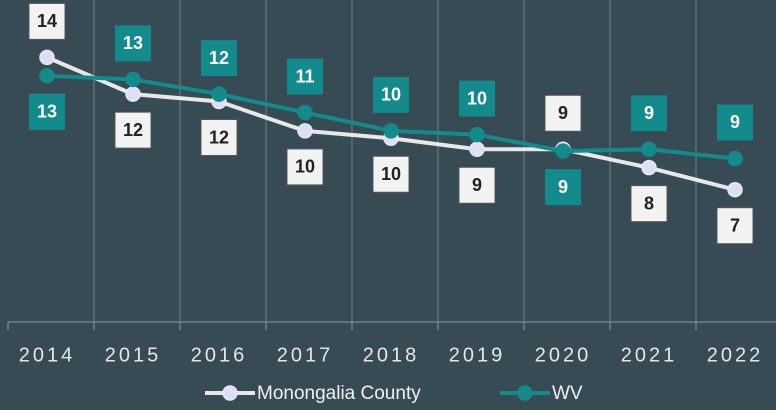 The height and width of the screenshot is (410, 776). Describe the element at coordinates (477, 355) in the screenshot. I see `x-tick-label: 2019` at that location.